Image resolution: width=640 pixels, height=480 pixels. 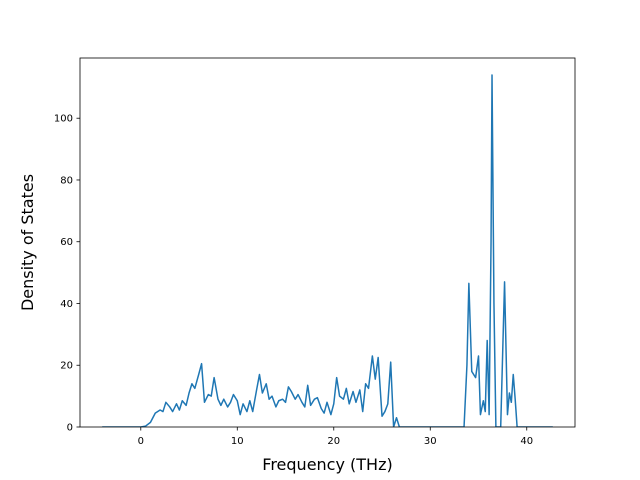 What do you see at coordinates (27, 242) in the screenshot?
I see `y-axis-label: Density of States` at bounding box center [27, 242].